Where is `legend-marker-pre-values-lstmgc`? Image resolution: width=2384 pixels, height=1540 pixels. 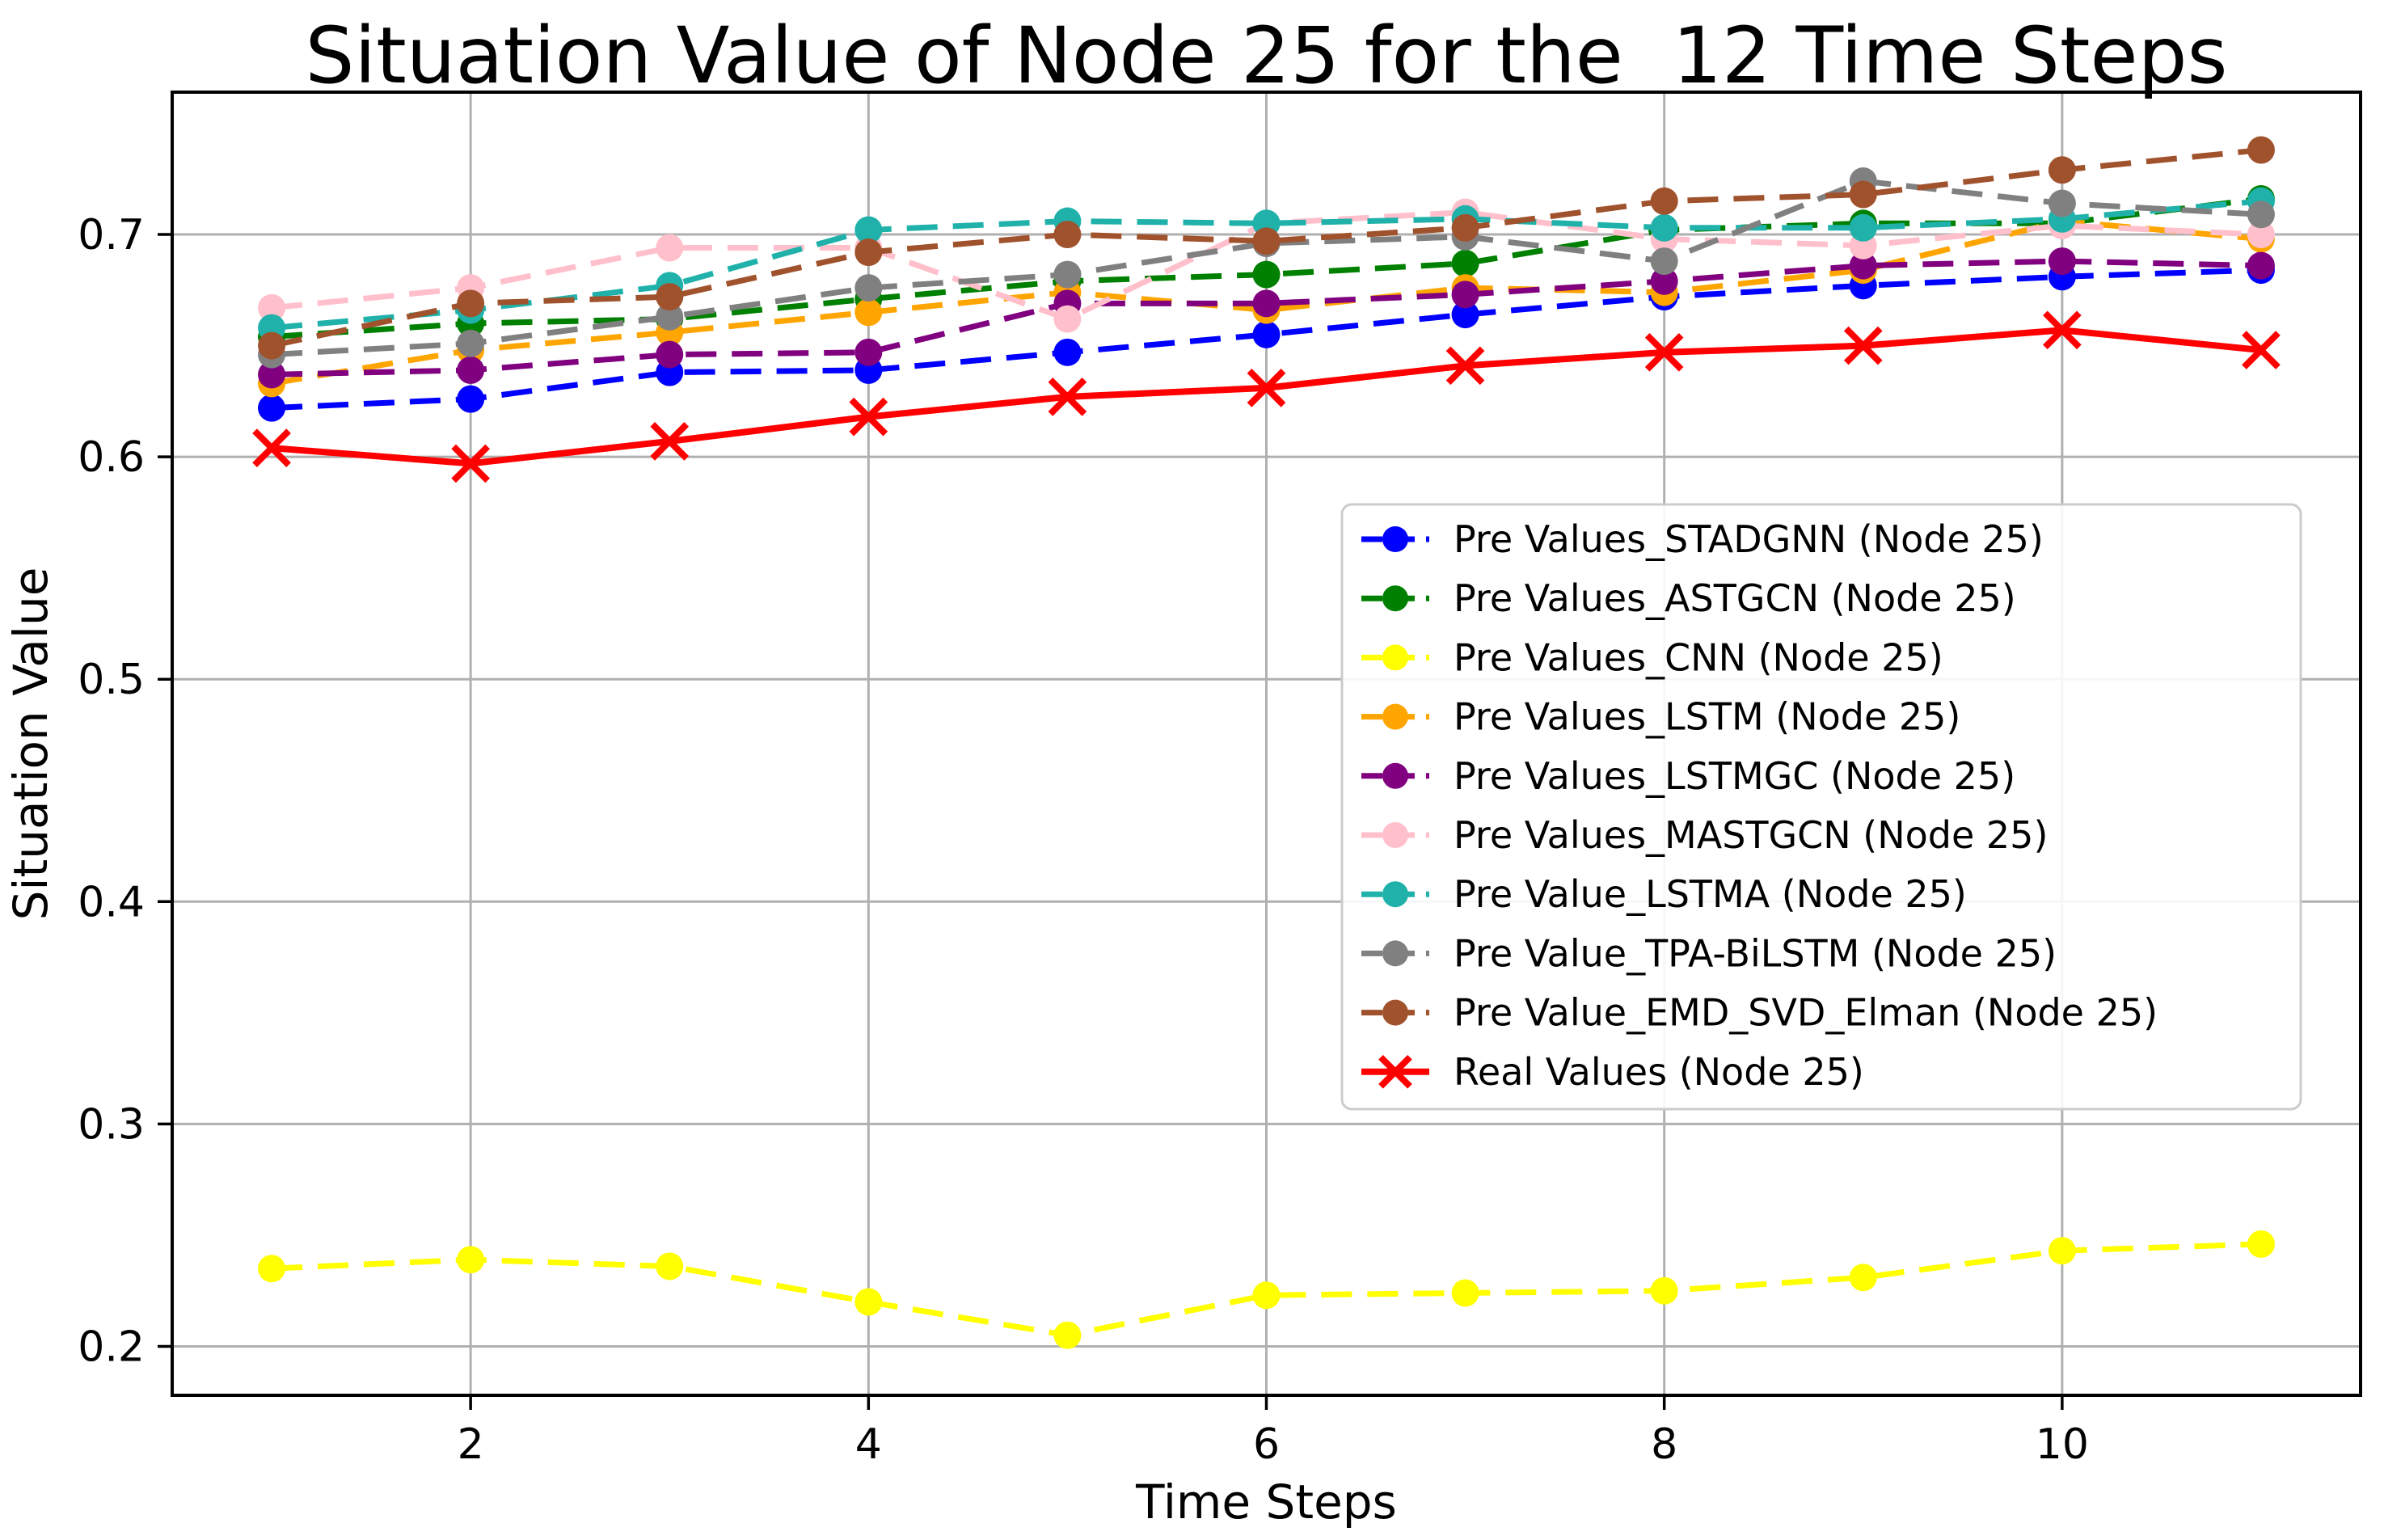
legend-marker-pre-values-lstmgc is located at coordinates (1395, 776).